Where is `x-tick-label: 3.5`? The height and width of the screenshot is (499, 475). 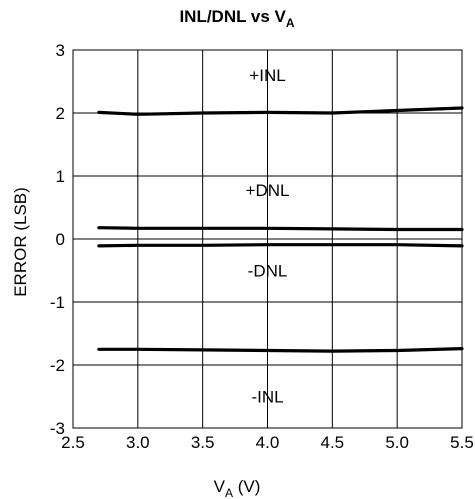
x-tick-label: 3.5 is located at coordinates (203, 442).